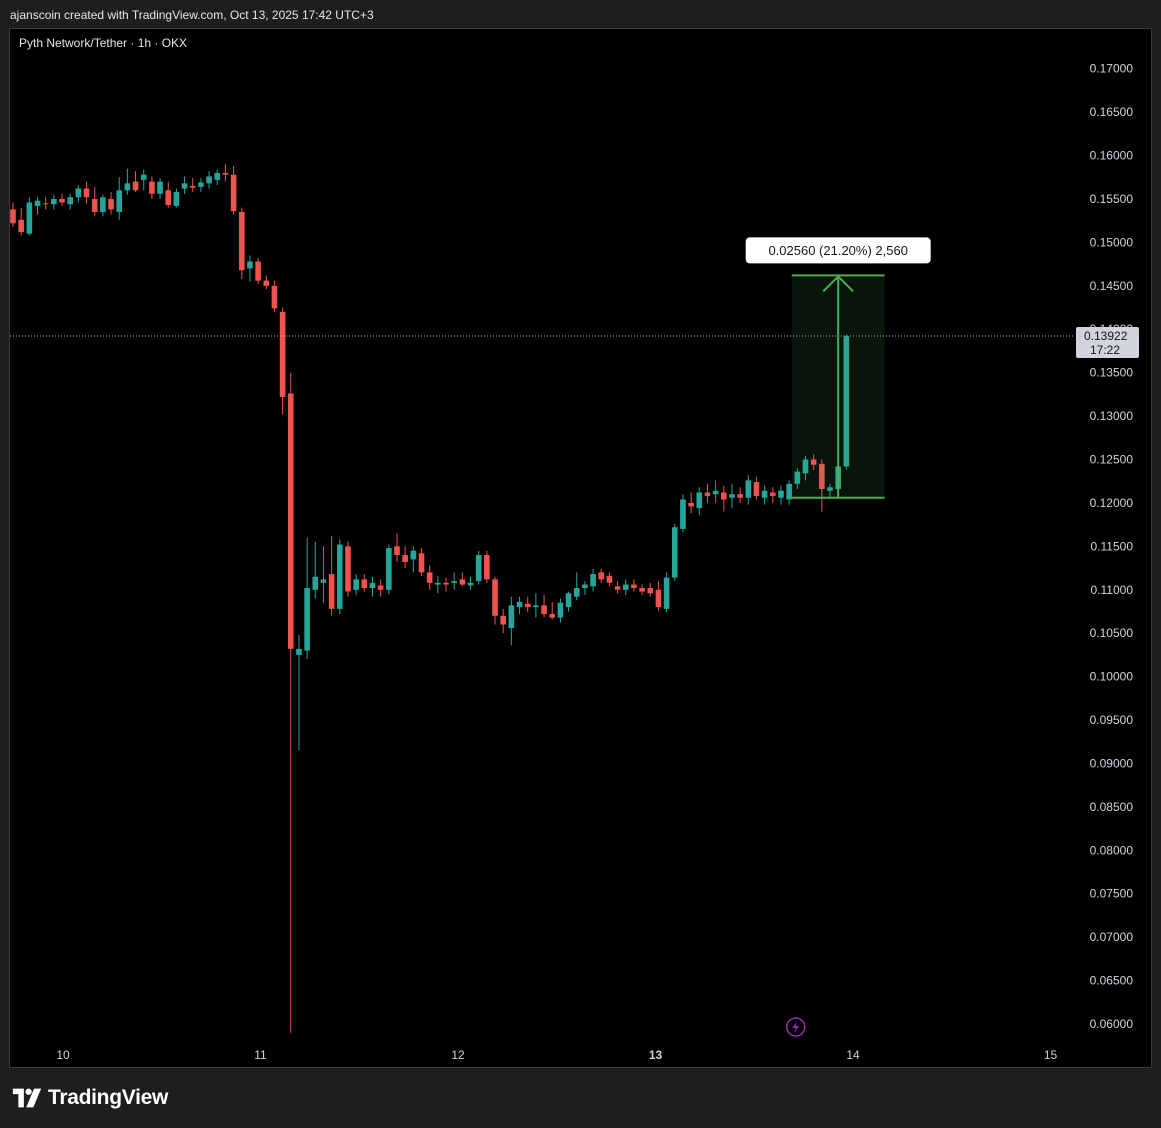 The image size is (1161, 1128). What do you see at coordinates (853, 1055) in the screenshot?
I see `time-tick-label: 14` at bounding box center [853, 1055].